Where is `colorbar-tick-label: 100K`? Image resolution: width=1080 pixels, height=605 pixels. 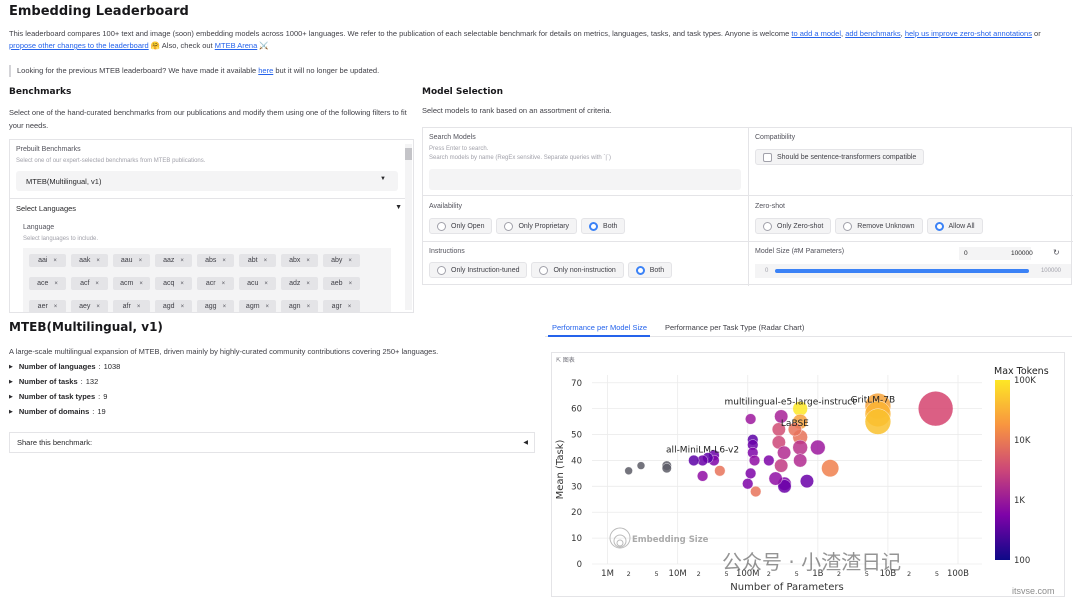
colorbar-tick-label: 100K is located at coordinates (1025, 381).